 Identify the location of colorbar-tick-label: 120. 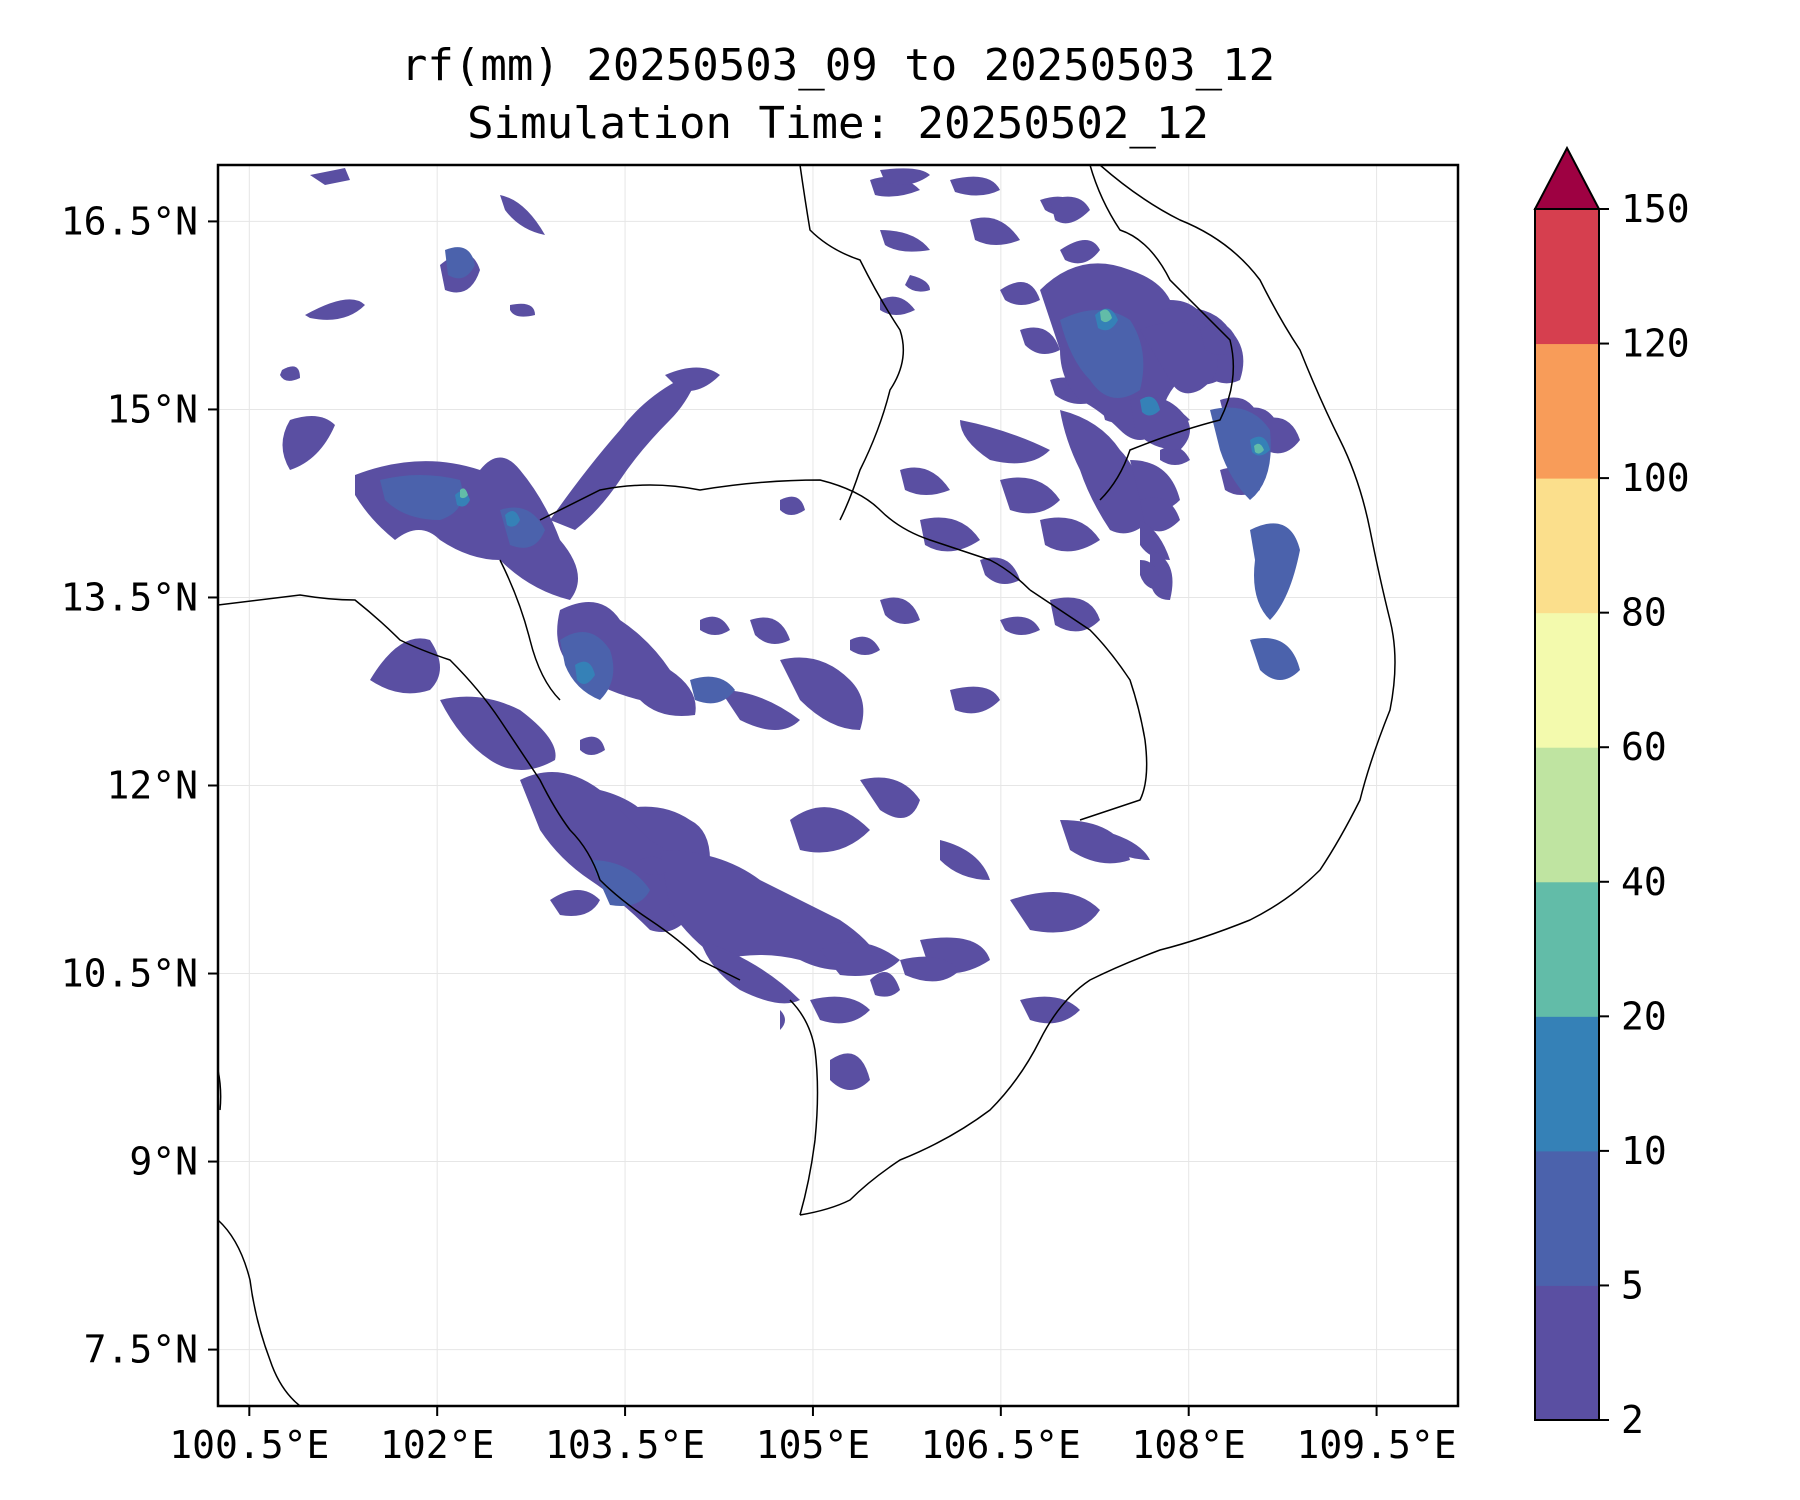
(1655, 344).